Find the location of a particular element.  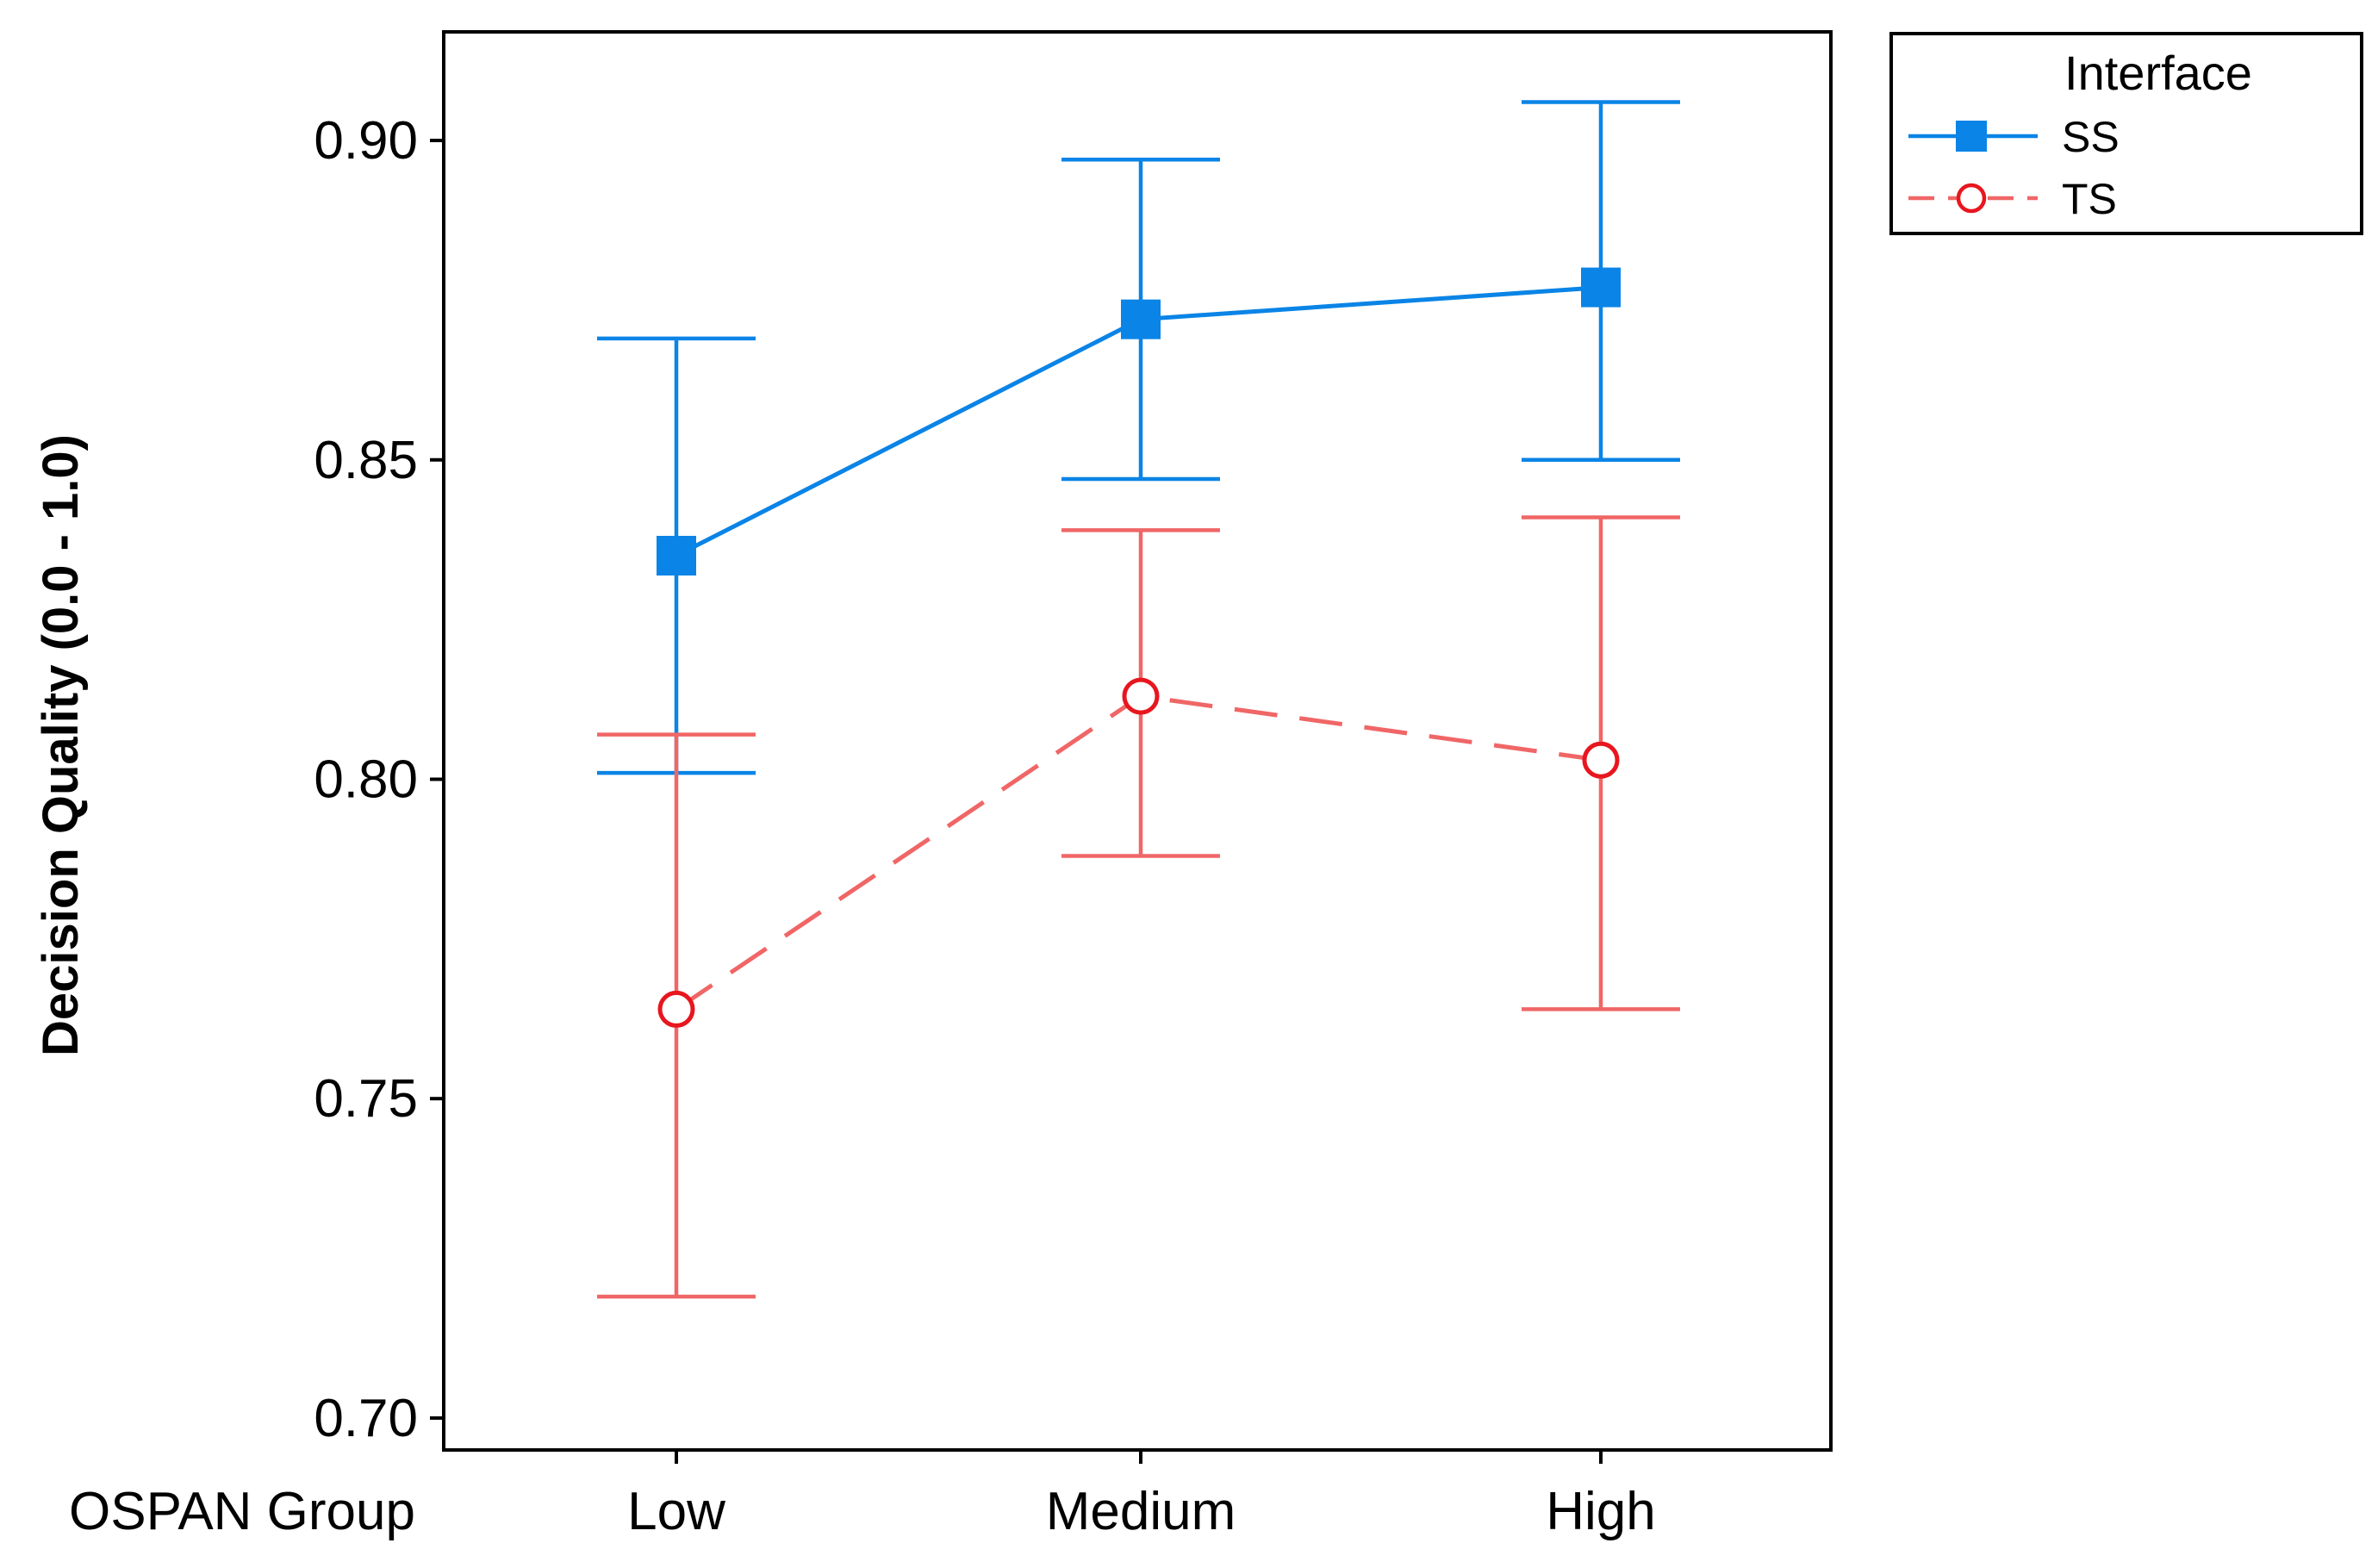

legend: Interface SS TS is located at coordinates (2126, 134).